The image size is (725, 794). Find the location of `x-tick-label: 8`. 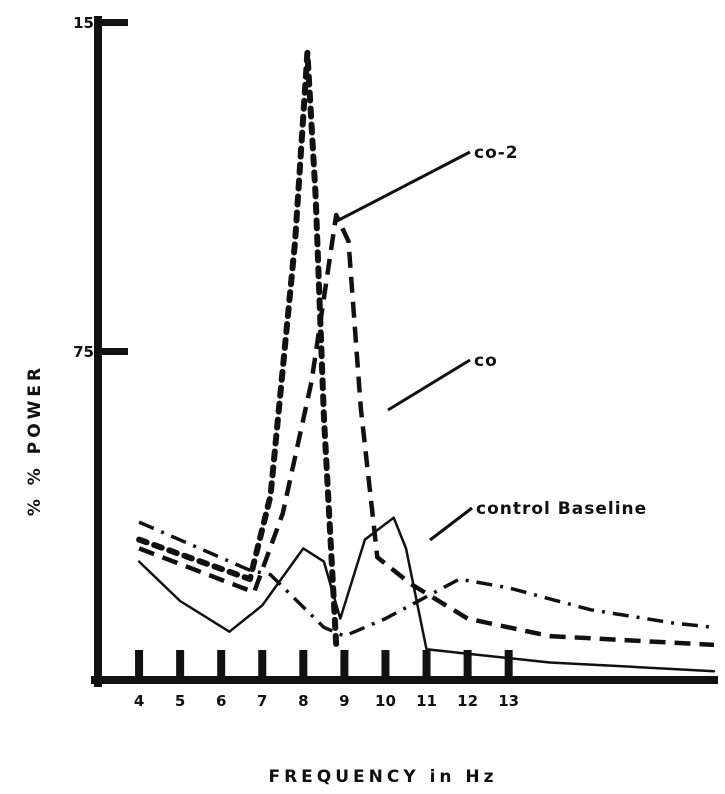

x-tick-label: 8 is located at coordinates (303, 701).